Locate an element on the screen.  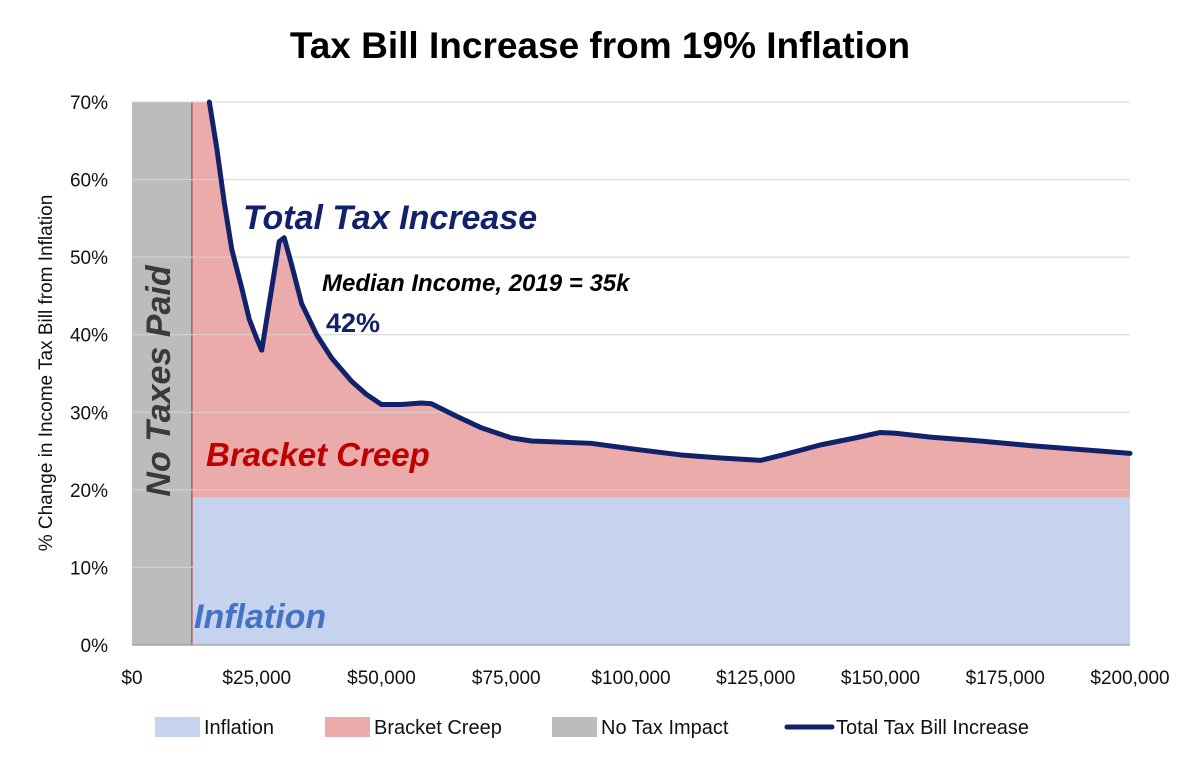
annotation-no-taxes-paid: No Taxes Paid is located at coordinates (159, 380).